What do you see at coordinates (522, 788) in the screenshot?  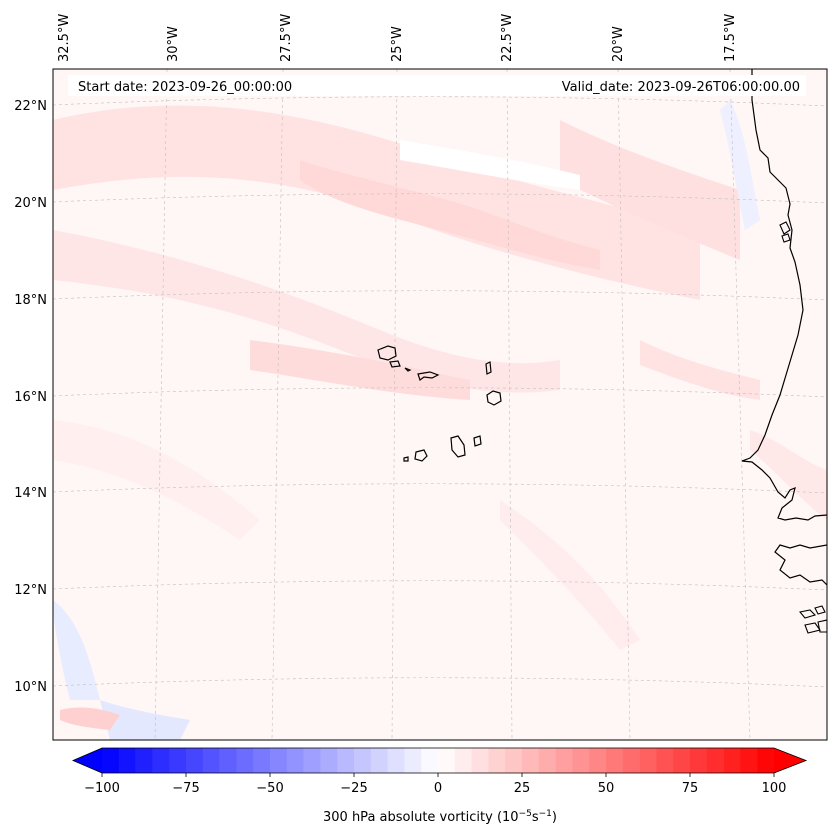 I see `colorbar-tick-label: 25` at bounding box center [522, 788].